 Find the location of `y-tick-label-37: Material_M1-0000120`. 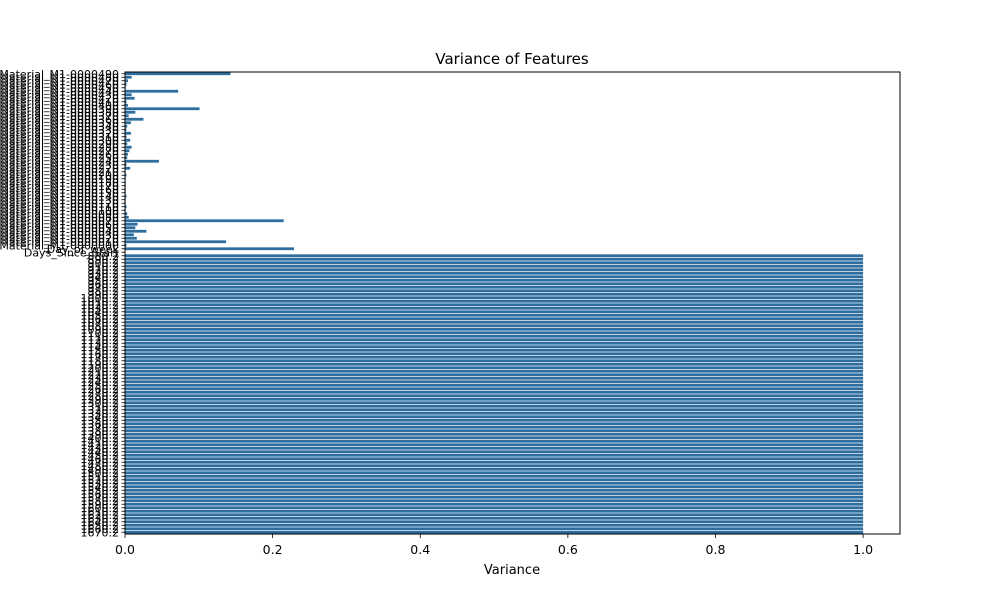

y-tick-label-37: Material_M1-0000120 is located at coordinates (59, 203).